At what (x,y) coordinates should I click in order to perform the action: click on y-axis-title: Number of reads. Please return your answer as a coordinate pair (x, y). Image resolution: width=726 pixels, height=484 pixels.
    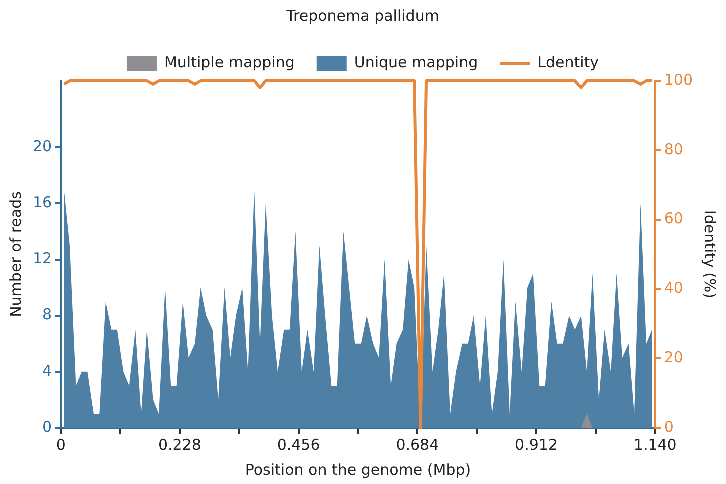
    Looking at the image, I should click on (15, 254).